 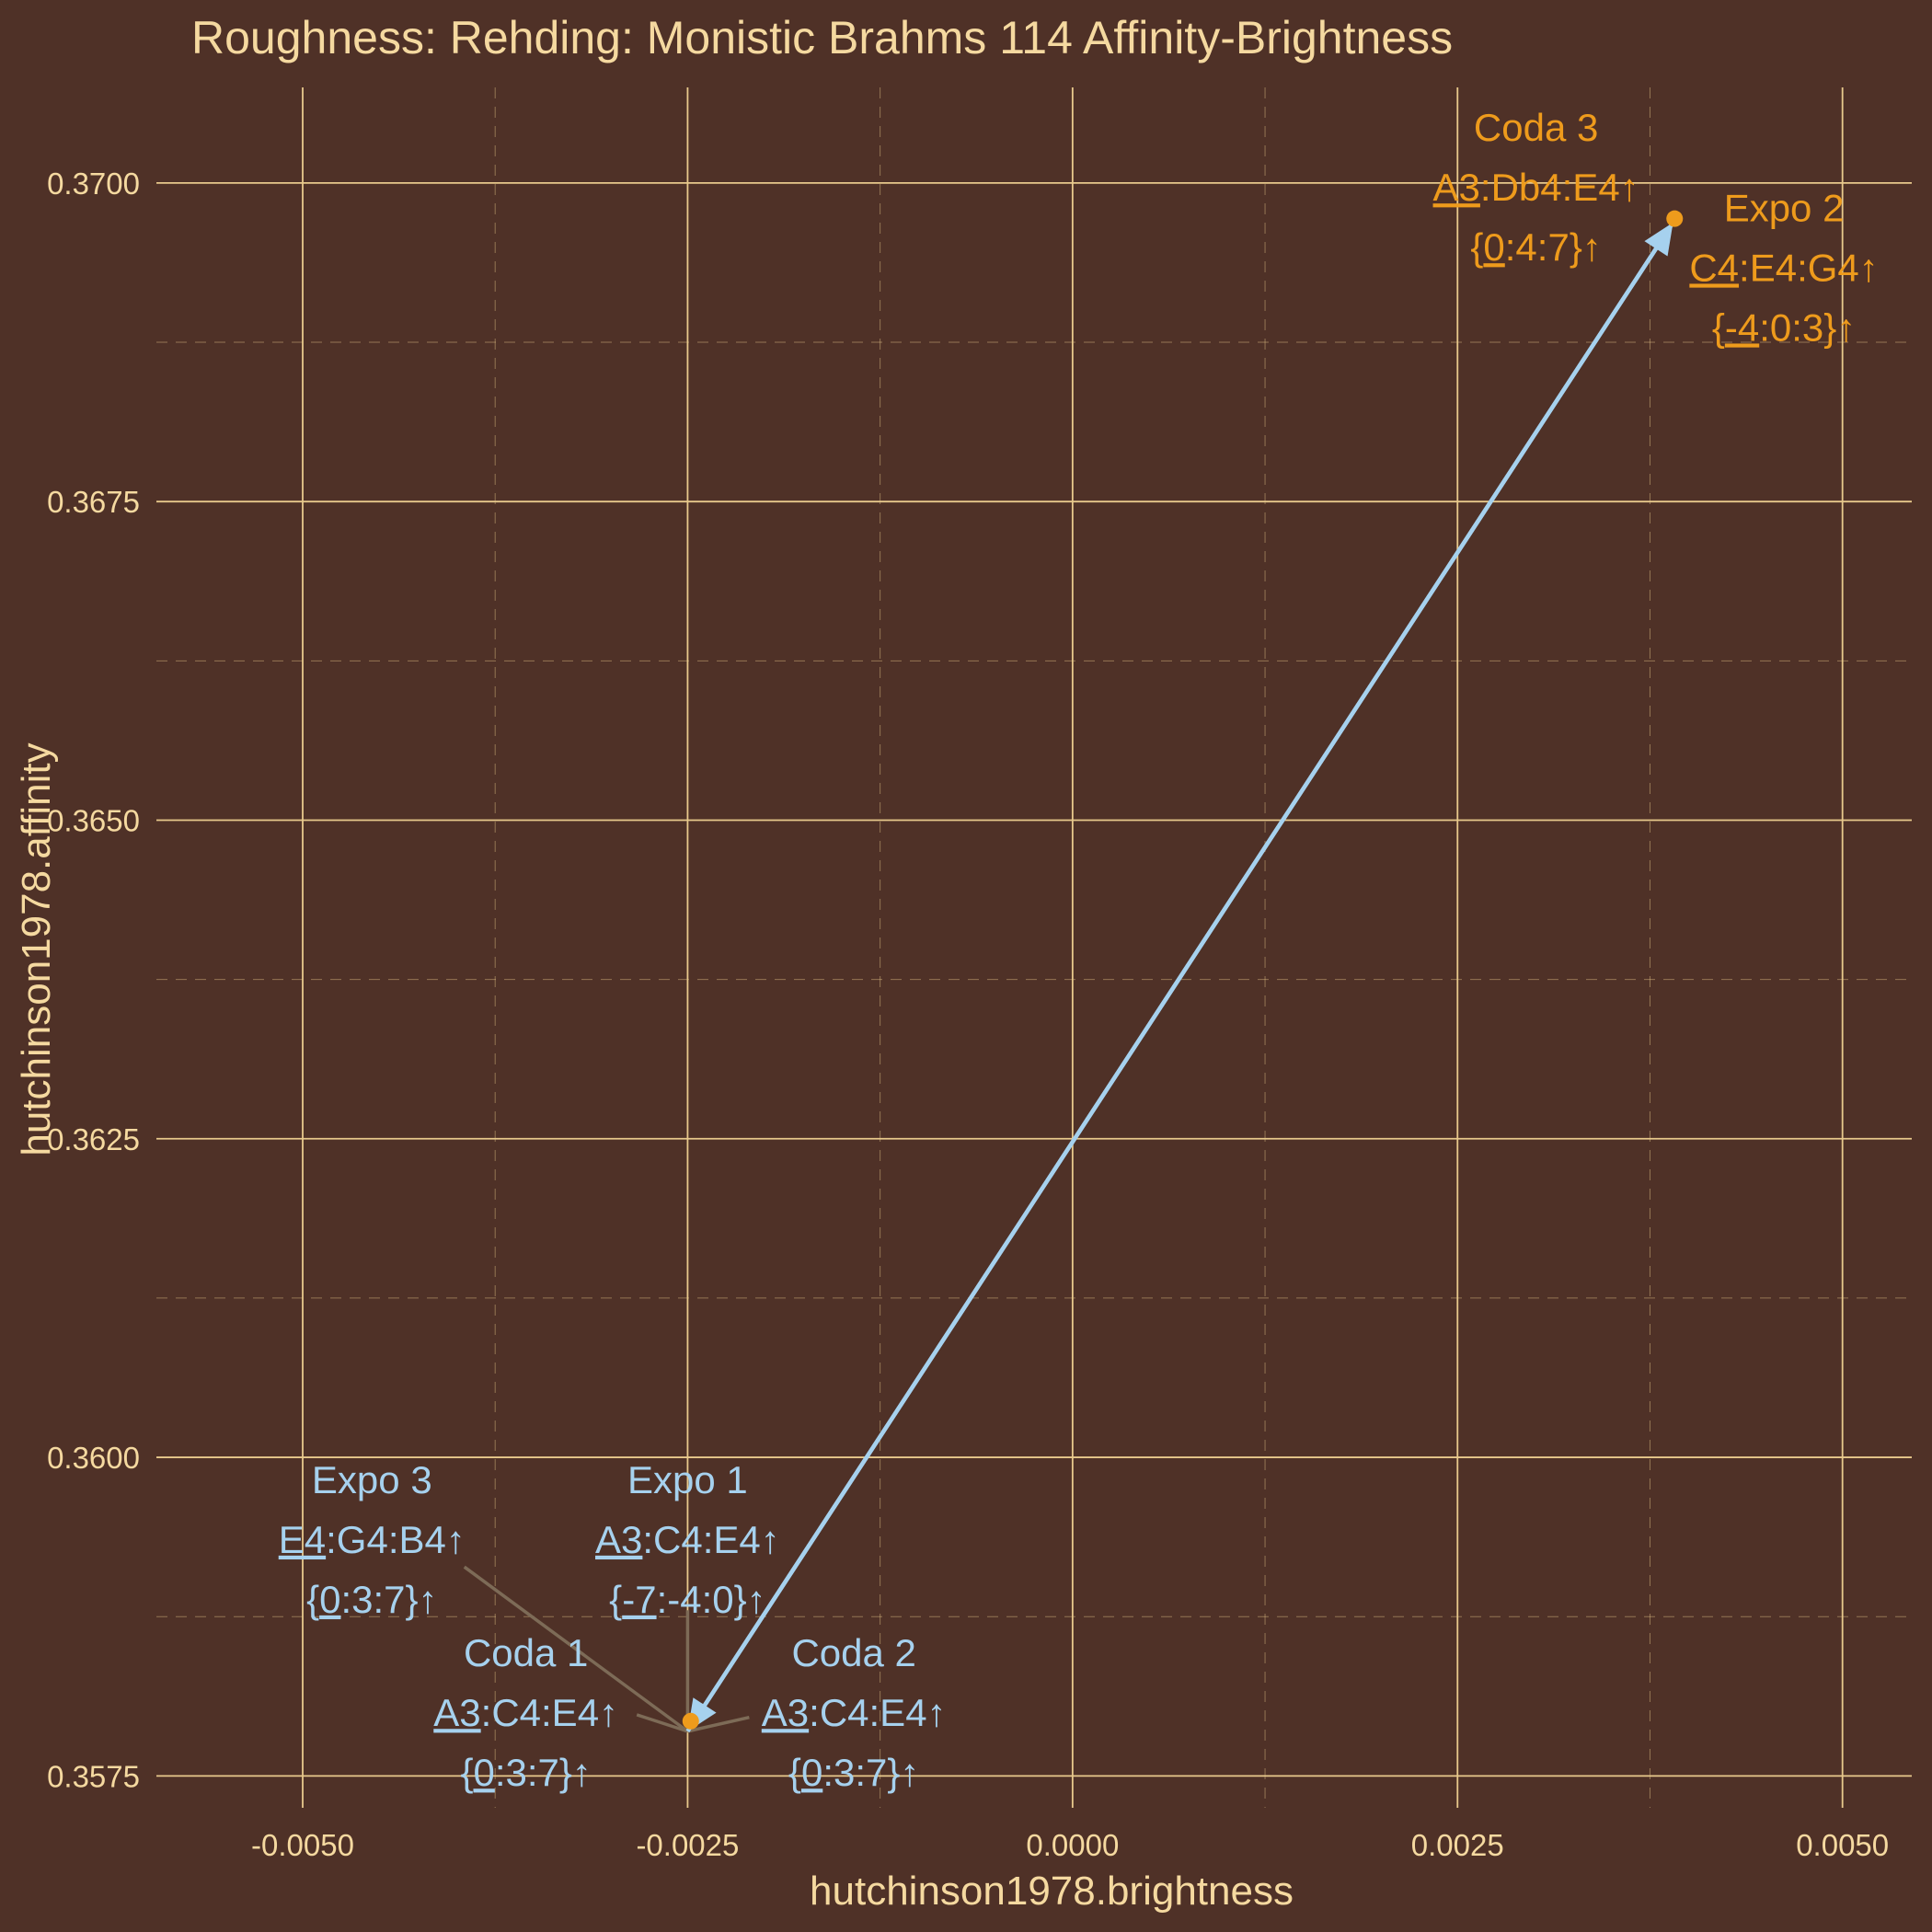 What do you see at coordinates (93, 820) in the screenshot?
I see `y-tick-label: 0.3650` at bounding box center [93, 820].